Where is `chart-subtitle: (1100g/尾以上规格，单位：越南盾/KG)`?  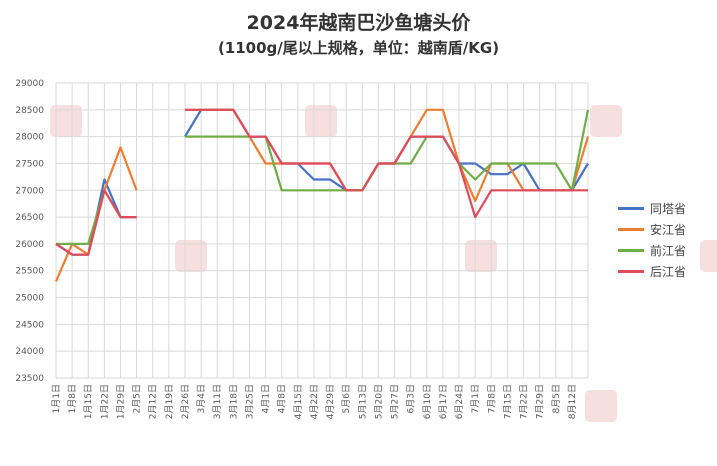
chart-subtitle: (1100g/尾以上规格，单位：越南盾/KG) is located at coordinates (358, 48).